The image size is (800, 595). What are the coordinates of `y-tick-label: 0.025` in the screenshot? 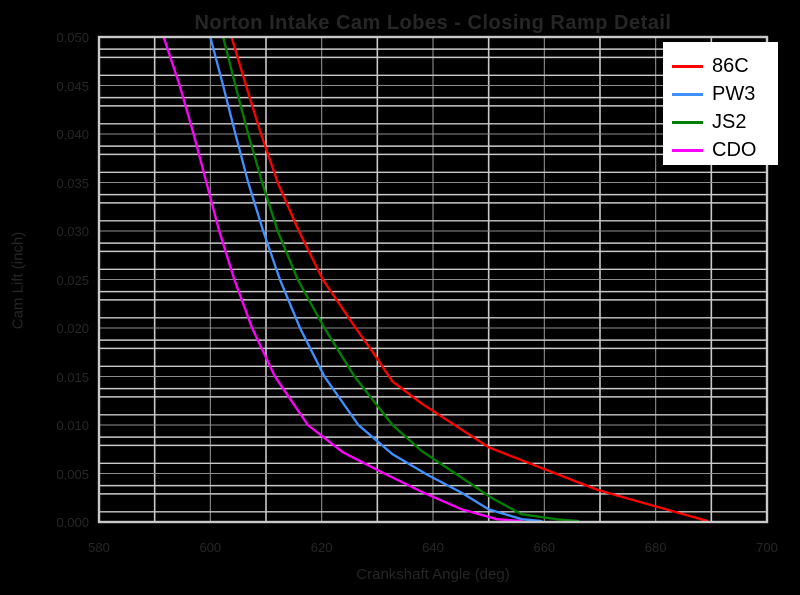 It's located at (72, 280).